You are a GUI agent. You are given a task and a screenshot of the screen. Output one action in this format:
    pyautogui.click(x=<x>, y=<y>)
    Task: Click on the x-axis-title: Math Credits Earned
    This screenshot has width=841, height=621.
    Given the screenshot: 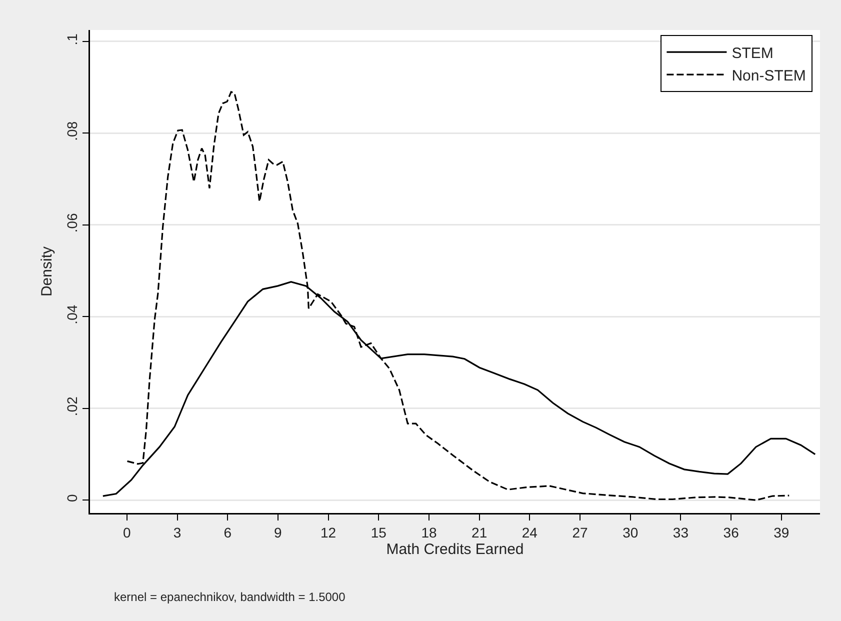 What is the action you would take?
    pyautogui.click(x=455, y=549)
    